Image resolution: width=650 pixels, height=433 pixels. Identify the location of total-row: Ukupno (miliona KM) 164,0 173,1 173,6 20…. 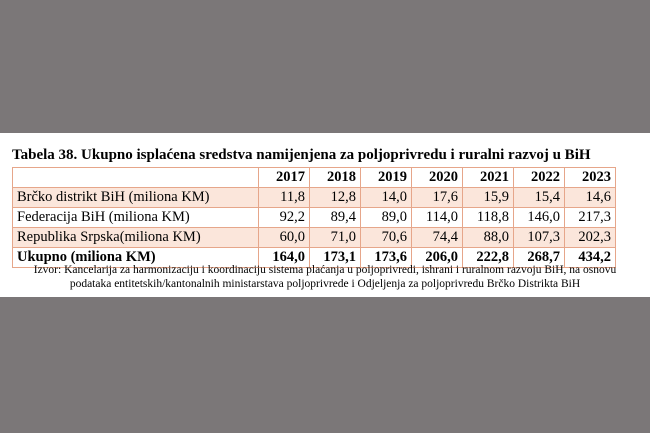
(314, 257).